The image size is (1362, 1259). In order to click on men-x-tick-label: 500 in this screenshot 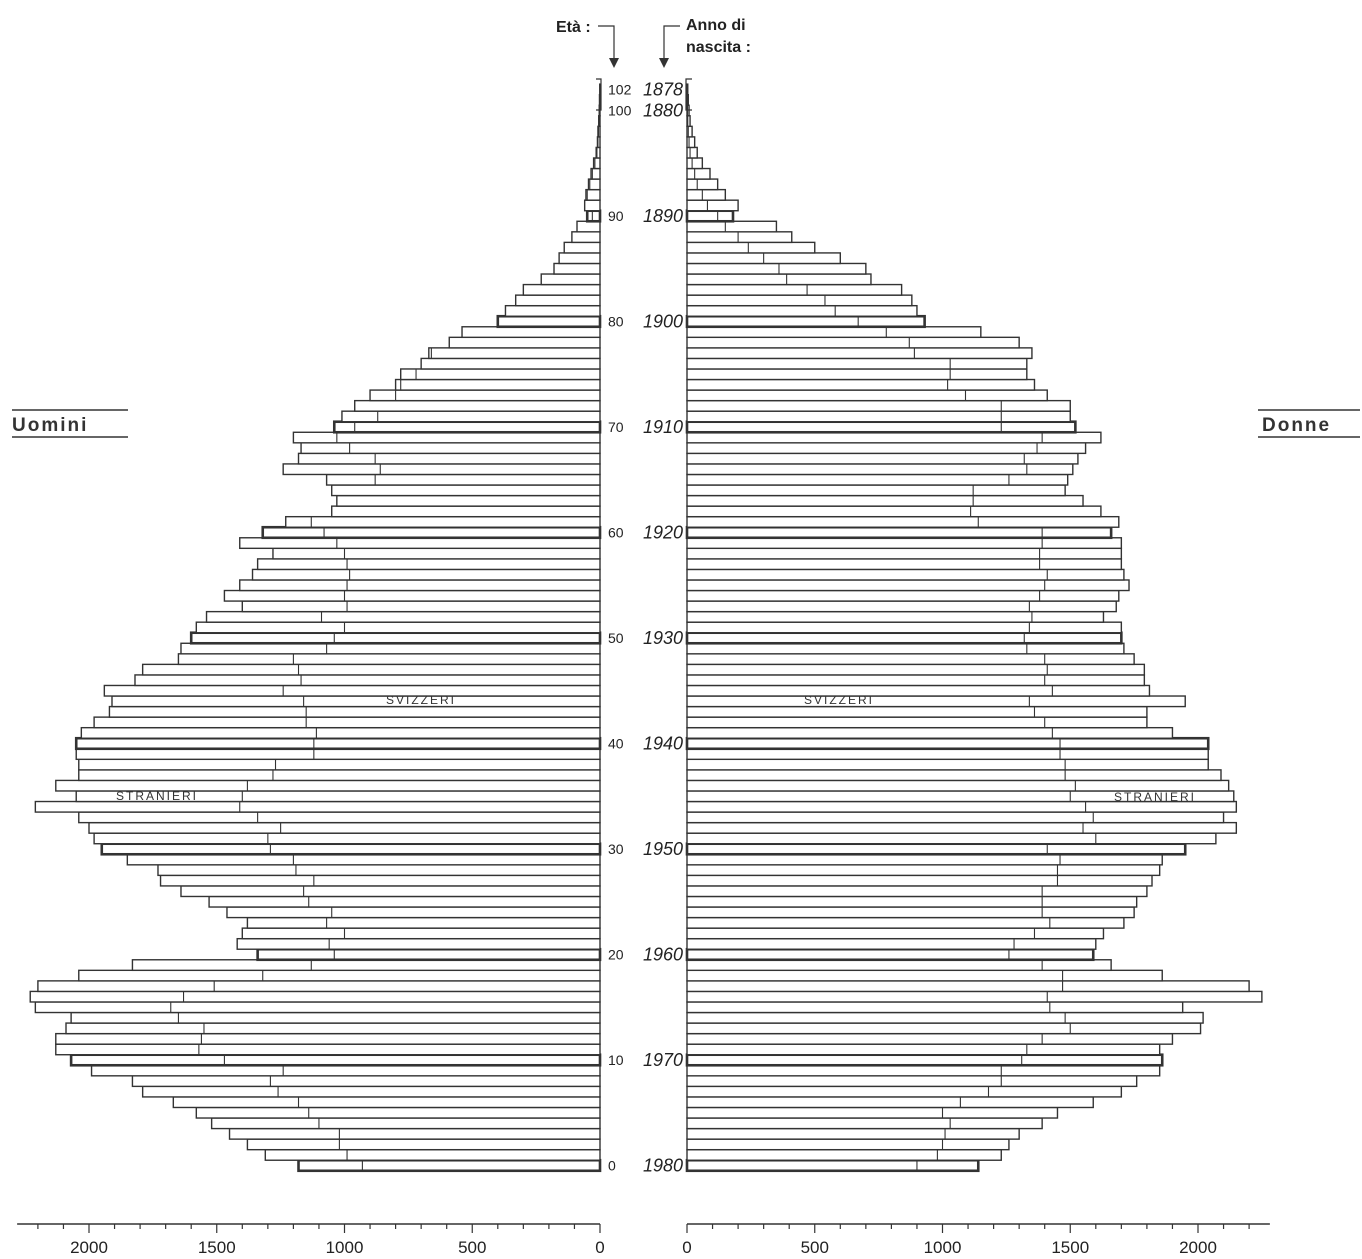, I will do `click(472, 1247)`.